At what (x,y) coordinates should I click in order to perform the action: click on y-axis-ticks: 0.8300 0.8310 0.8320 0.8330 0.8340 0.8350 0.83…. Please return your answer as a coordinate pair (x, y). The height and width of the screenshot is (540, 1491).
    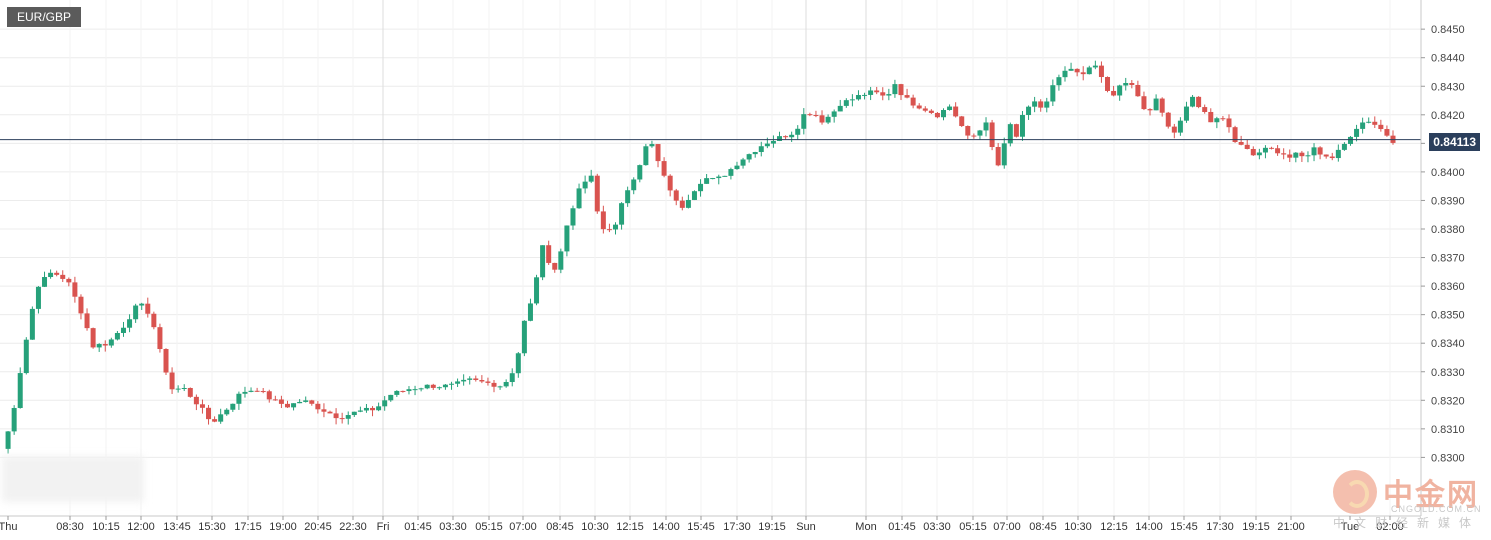
    Looking at the image, I should click on (1443, 244).